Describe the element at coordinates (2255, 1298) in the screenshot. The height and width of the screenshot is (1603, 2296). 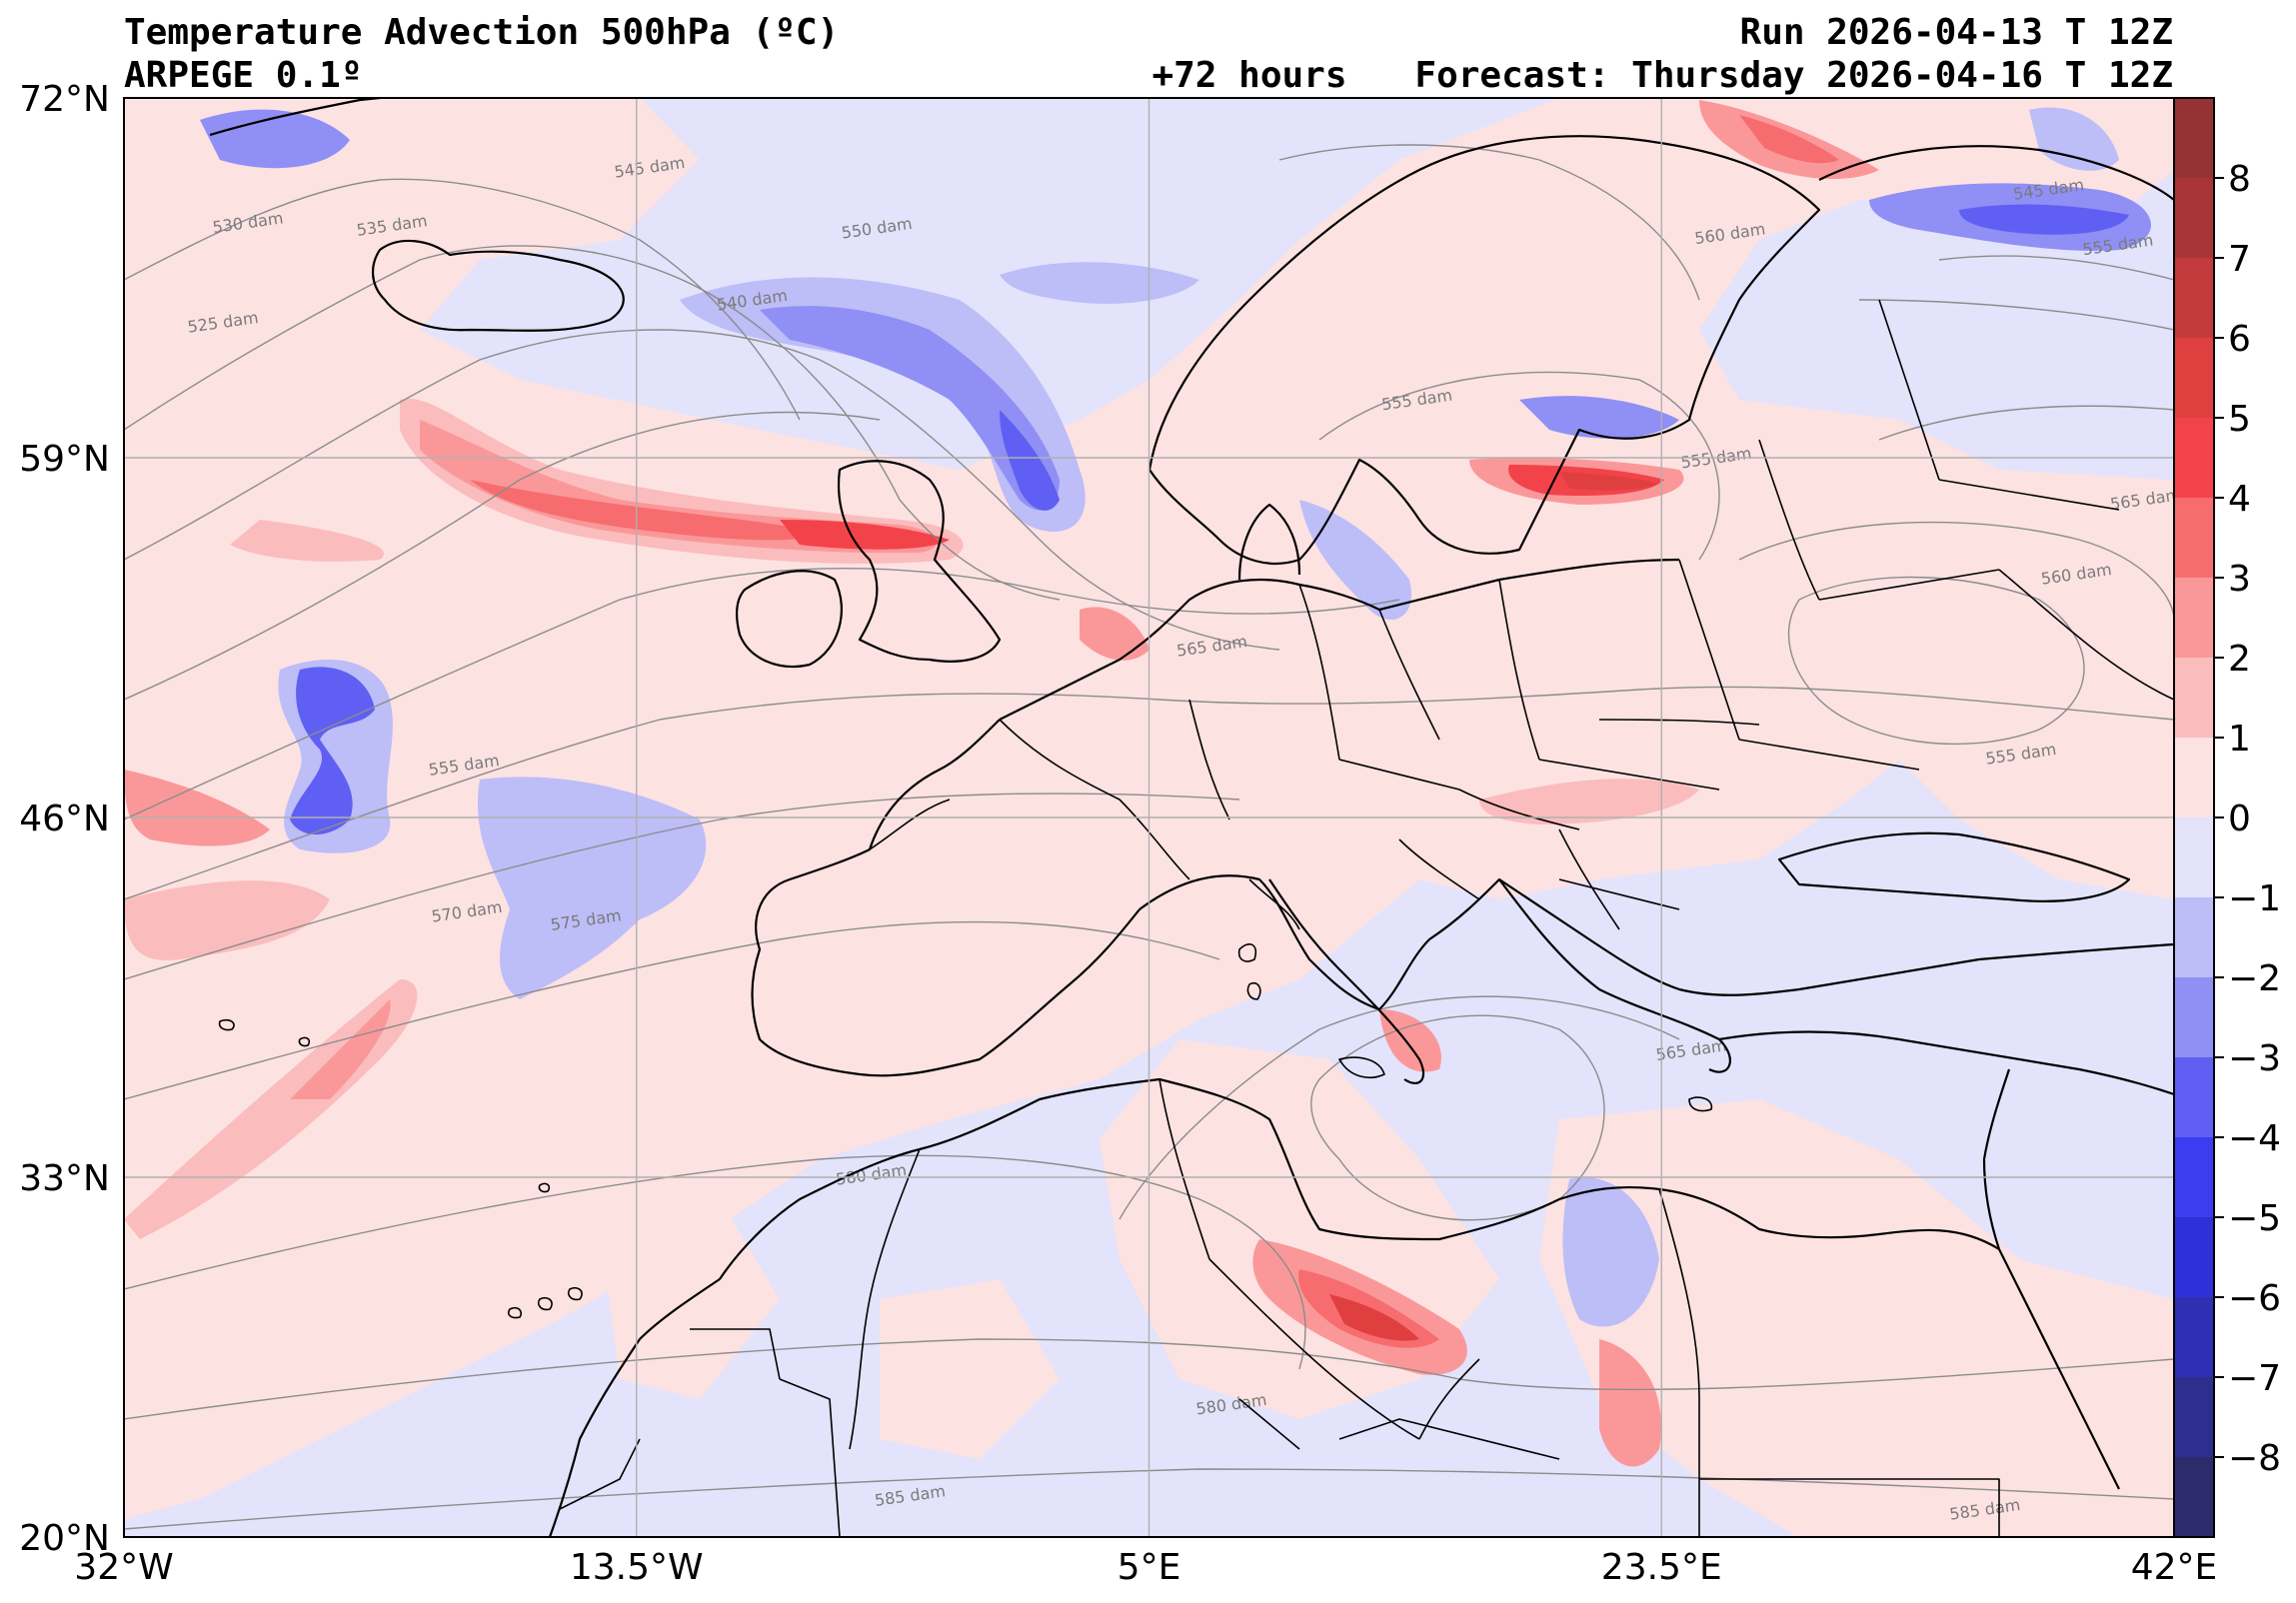
I see `colorbar-tick-label: −6` at that location.